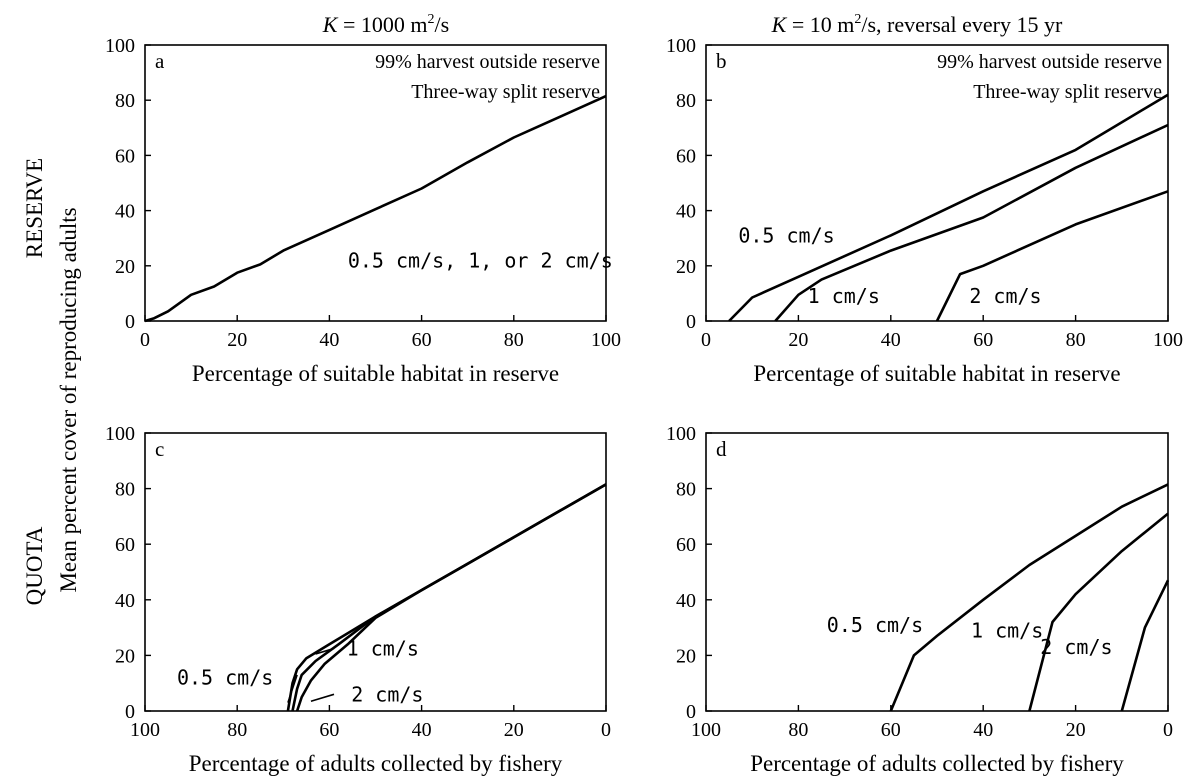 The height and width of the screenshot is (778, 1195). What do you see at coordinates (385, 24) in the screenshot?
I see `column-title-left: K = 1000 m2/s` at bounding box center [385, 24].